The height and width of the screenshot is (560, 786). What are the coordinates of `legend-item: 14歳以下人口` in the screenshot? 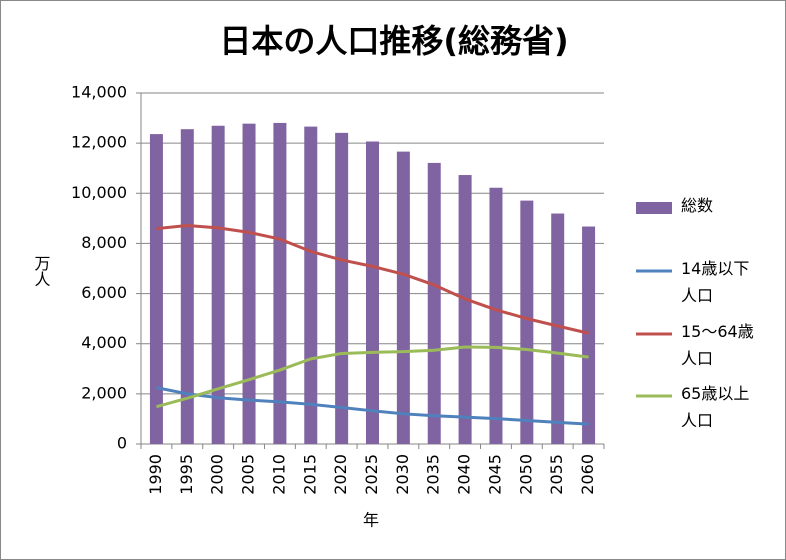 It's located at (698, 284).